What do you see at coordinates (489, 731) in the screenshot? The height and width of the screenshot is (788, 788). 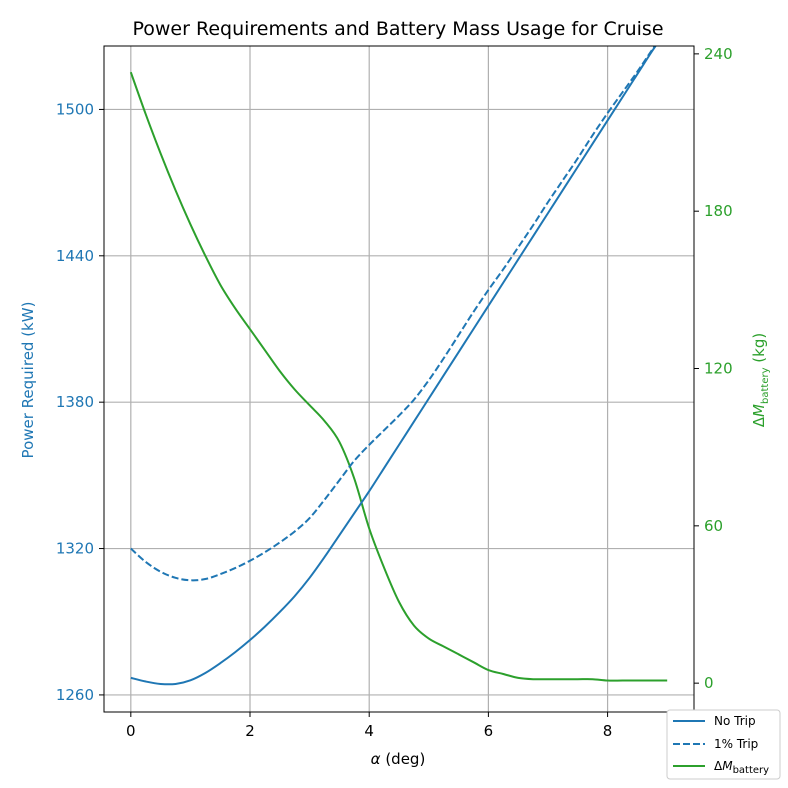 I see `x-tick-label: 6` at bounding box center [489, 731].